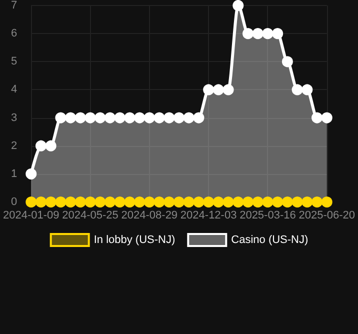 The width and height of the screenshot is (358, 334). What do you see at coordinates (327, 216) in the screenshot?
I see `x-tick-label: 2025-06-20` at bounding box center [327, 216].